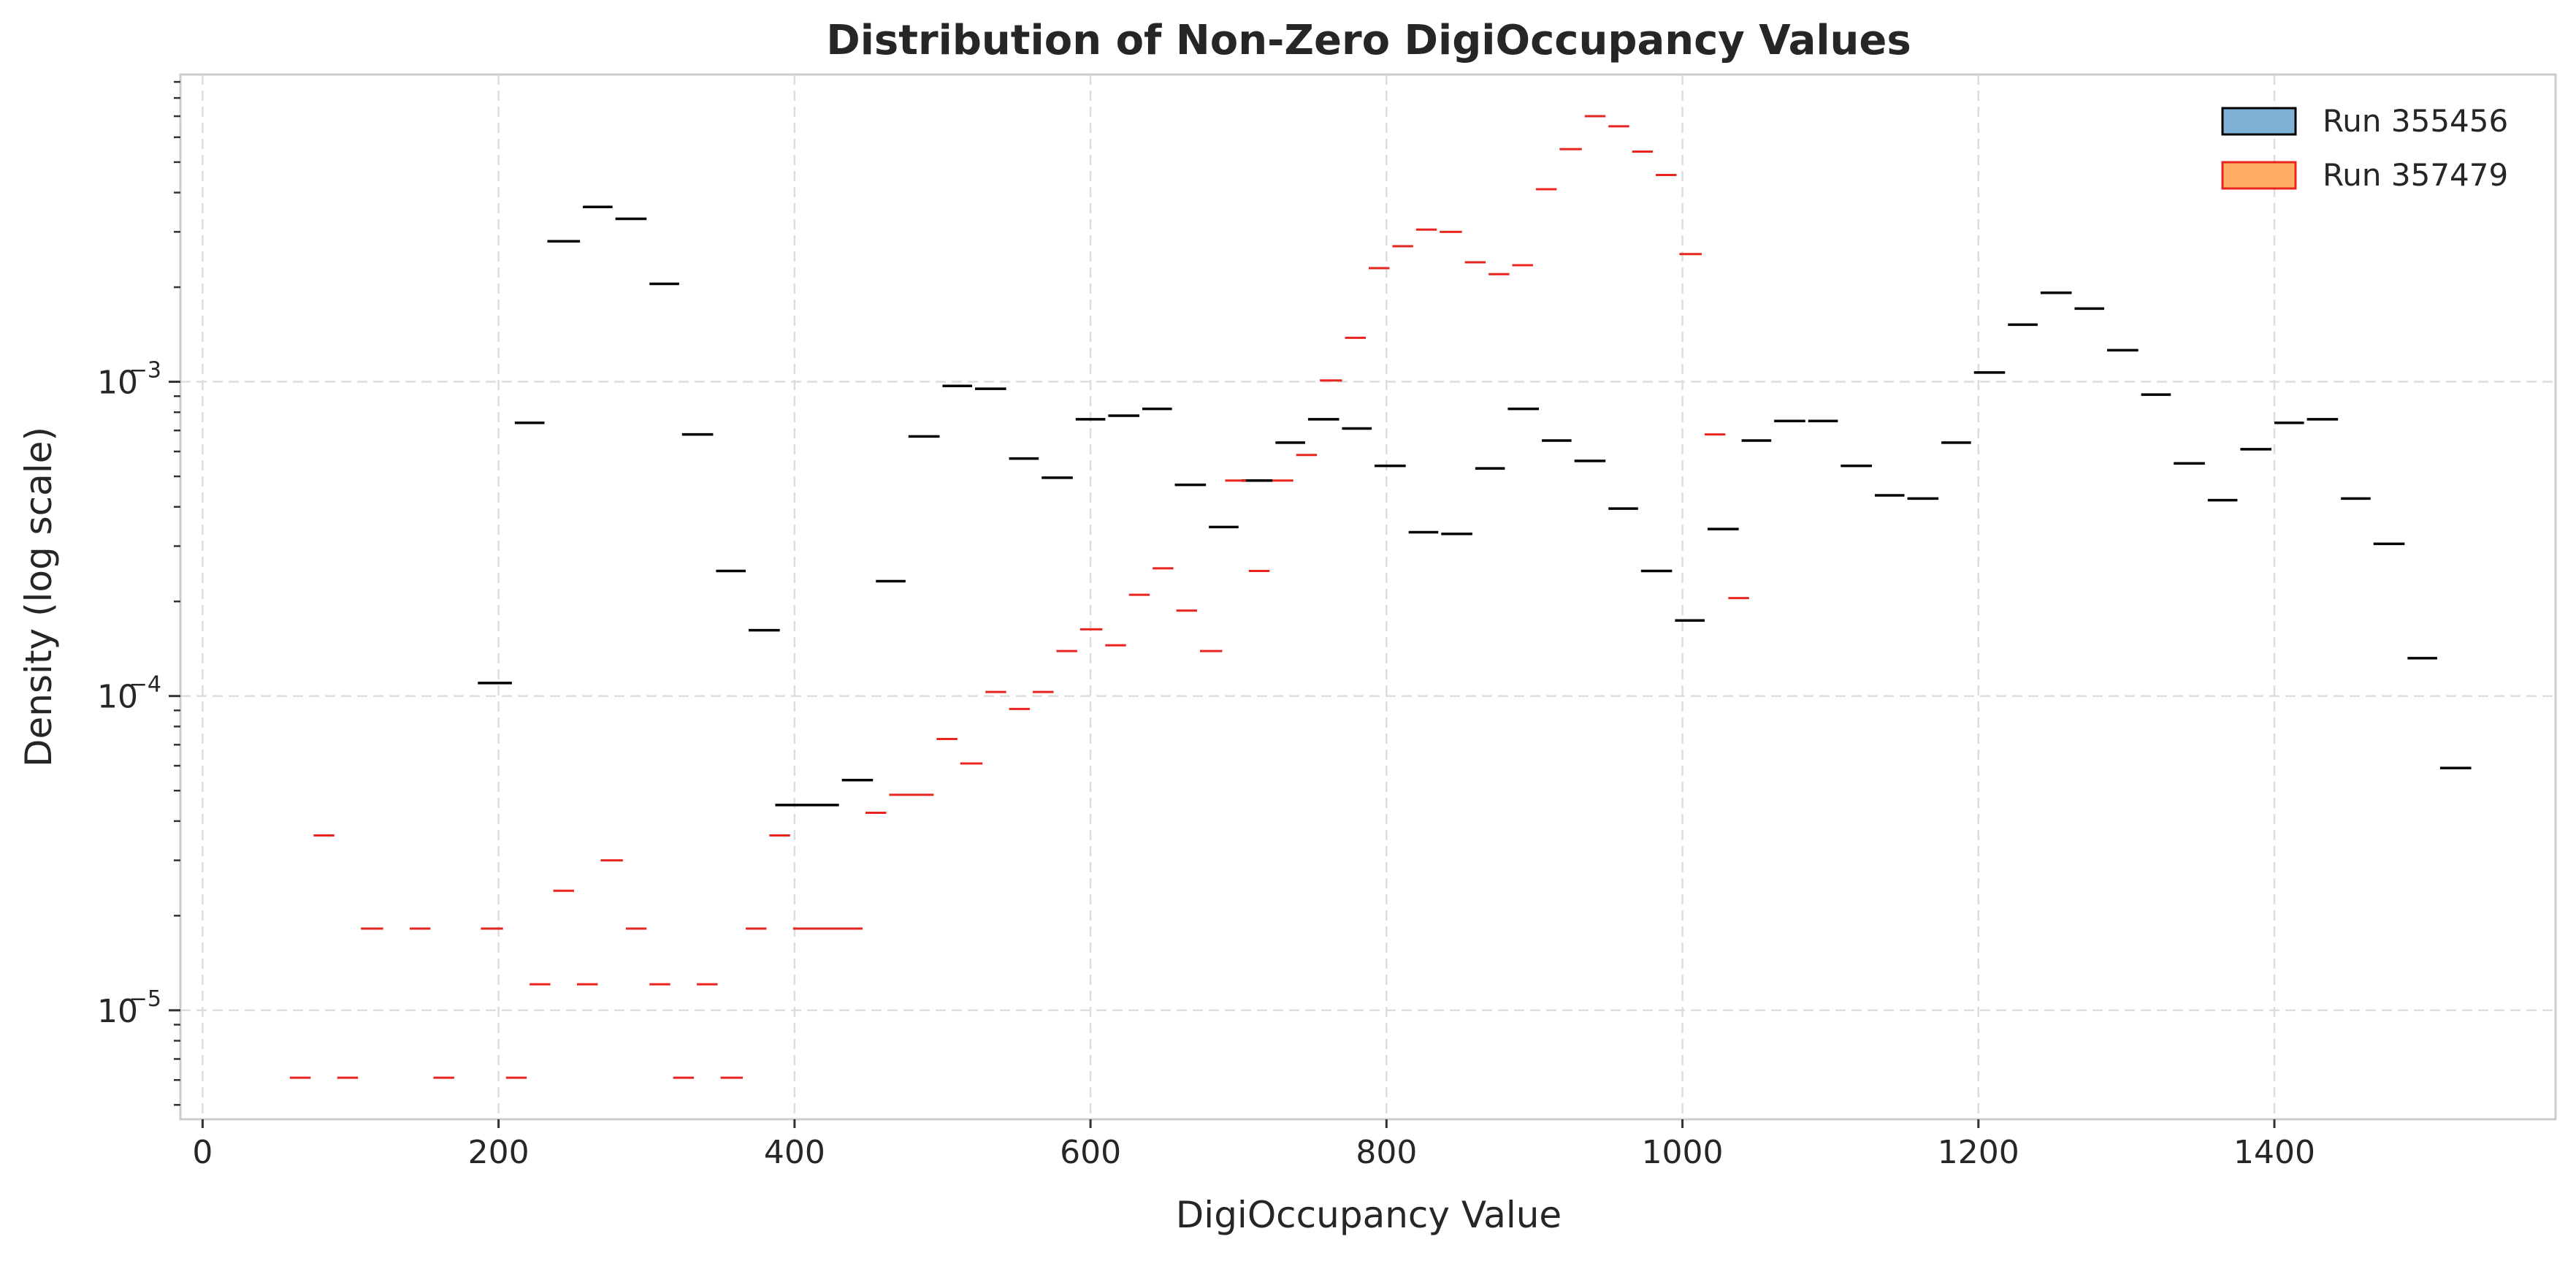 Image resolution: width=2576 pixels, height=1261 pixels. I want to click on x-tick-label: 1400, so click(2274, 1152).